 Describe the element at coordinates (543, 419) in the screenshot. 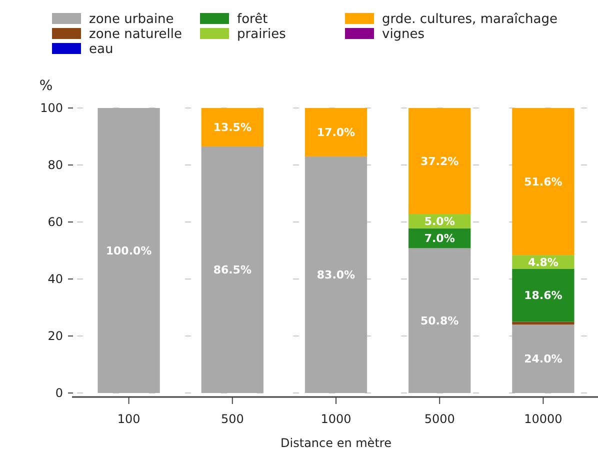

I see `x-tick-label: 10000` at that location.